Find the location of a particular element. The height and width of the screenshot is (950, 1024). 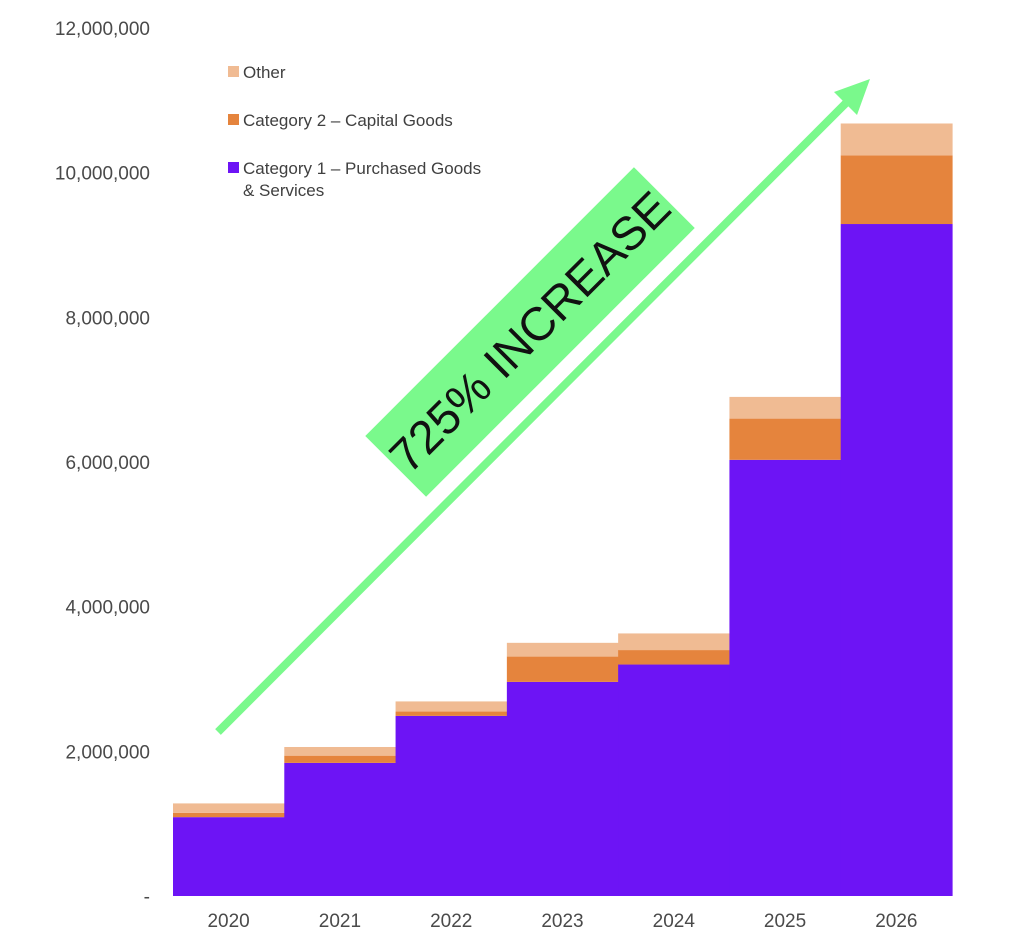

x-tick-label-2026: 2026 is located at coordinates (896, 921).